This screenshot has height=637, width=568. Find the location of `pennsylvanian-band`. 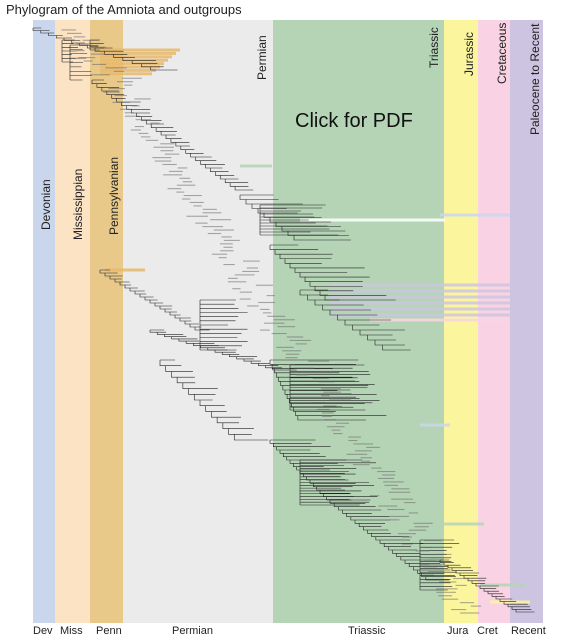

pennsylvanian-band is located at coordinates (106, 321).